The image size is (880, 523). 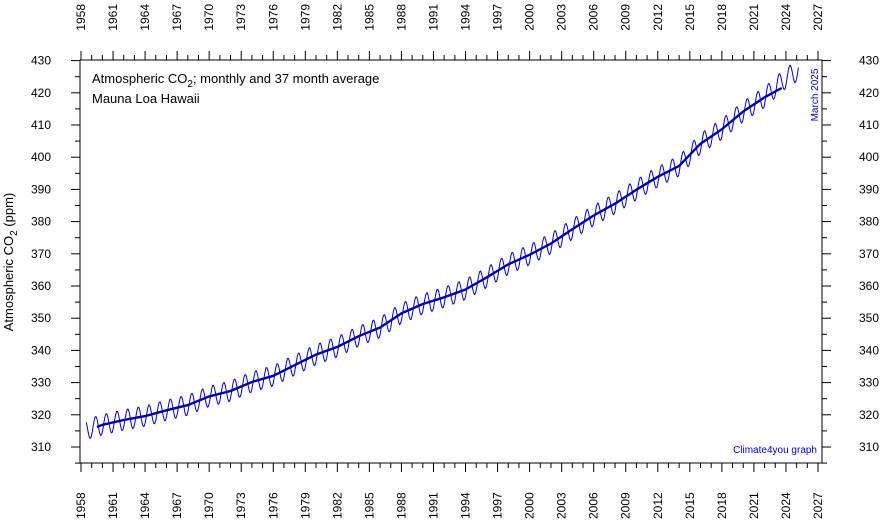 What do you see at coordinates (498, 17) in the screenshot?
I see `x-tick-label-top: 1997` at bounding box center [498, 17].